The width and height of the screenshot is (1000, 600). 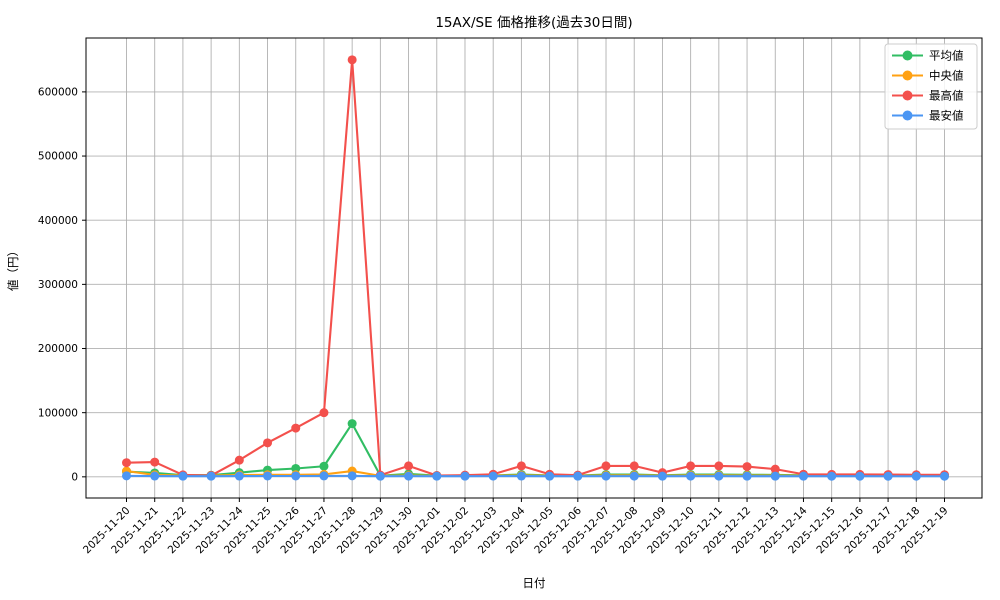 I want to click on legend-box, so click(x=931, y=86).